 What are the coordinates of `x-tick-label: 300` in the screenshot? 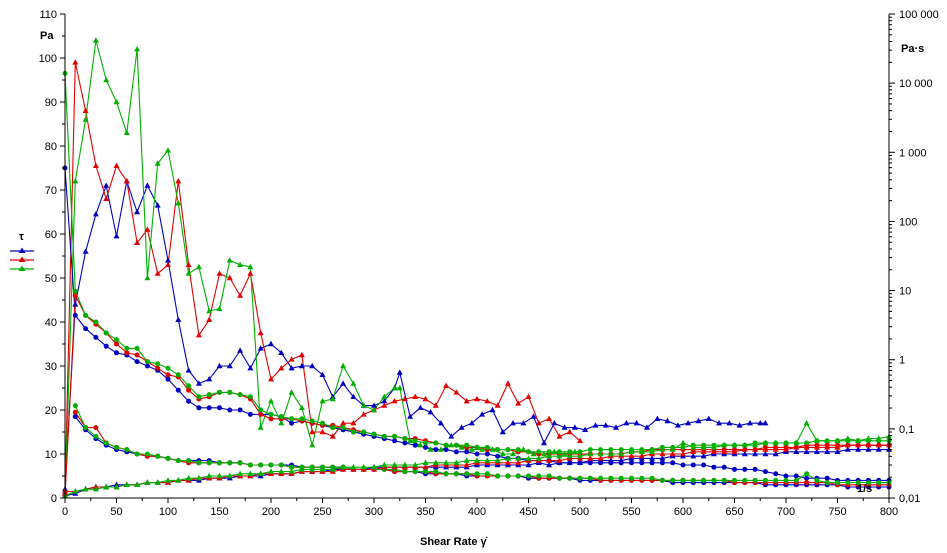 It's located at (374, 512).